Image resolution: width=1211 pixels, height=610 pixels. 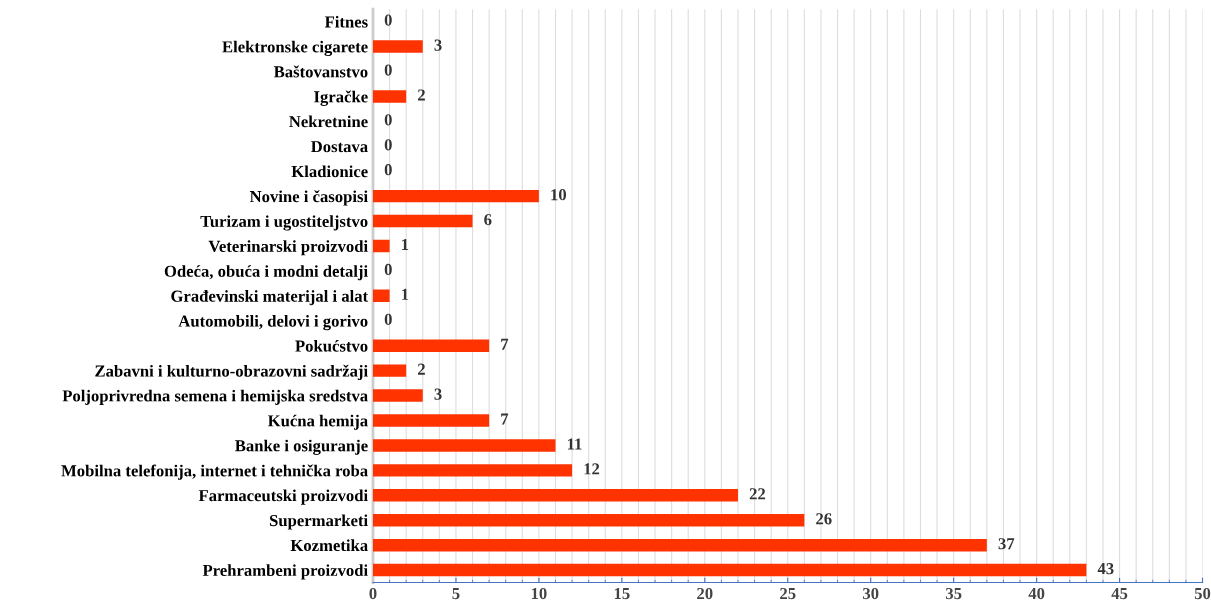 What do you see at coordinates (346, 21) in the screenshot?
I see `y-tick-label: Fitnes` at bounding box center [346, 21].